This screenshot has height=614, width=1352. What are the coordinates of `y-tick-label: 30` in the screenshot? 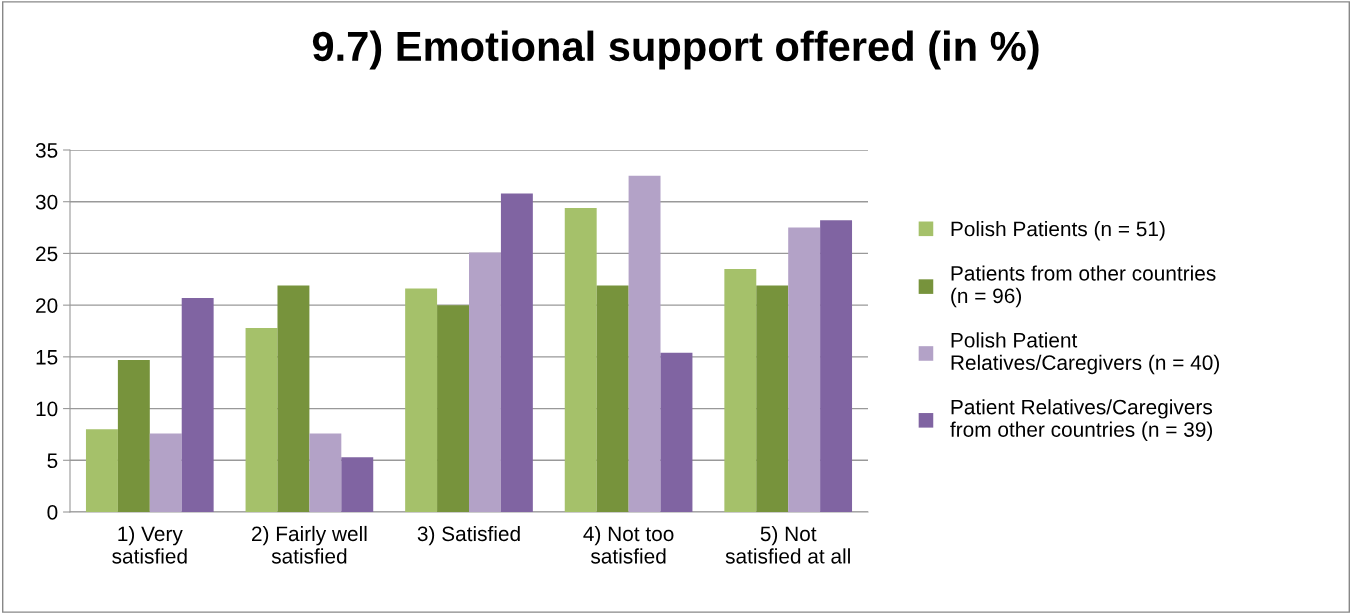 It's located at (46, 202).